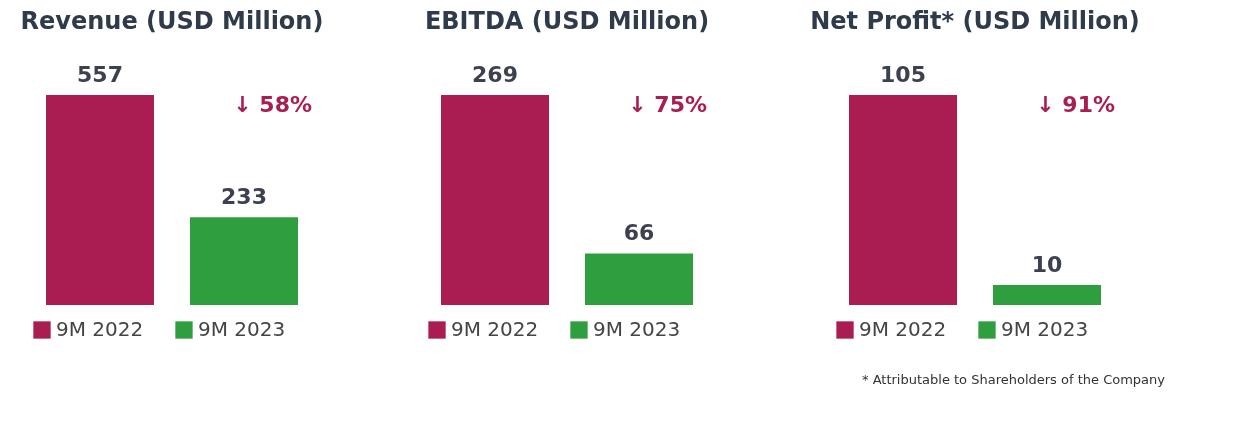 The image size is (1258, 437). Describe the element at coordinates (903, 74) in the screenshot. I see `data-label: 105` at that location.